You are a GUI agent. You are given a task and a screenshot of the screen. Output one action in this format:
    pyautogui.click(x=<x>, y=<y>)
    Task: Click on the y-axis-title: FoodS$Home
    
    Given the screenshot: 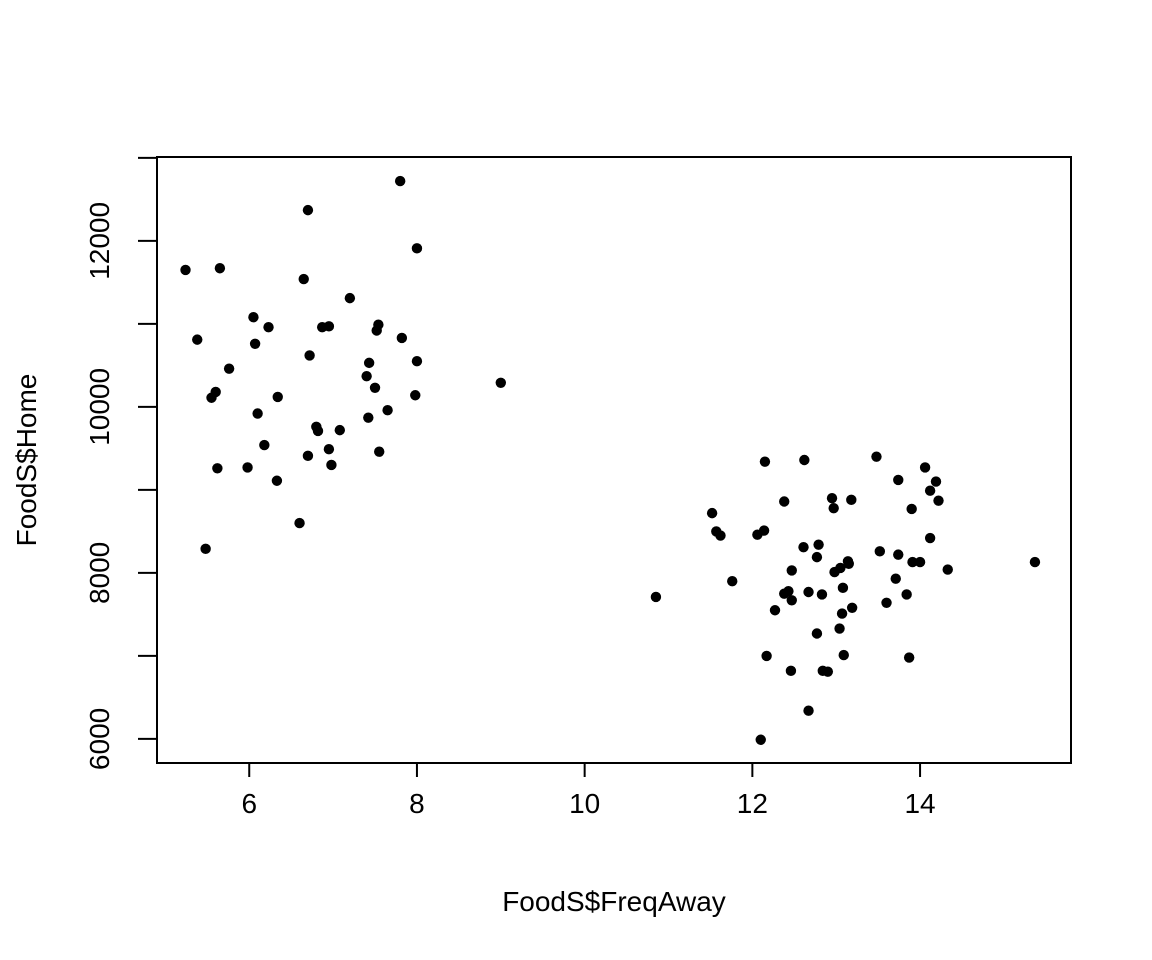 What is the action you would take?
    pyautogui.click(x=26, y=460)
    